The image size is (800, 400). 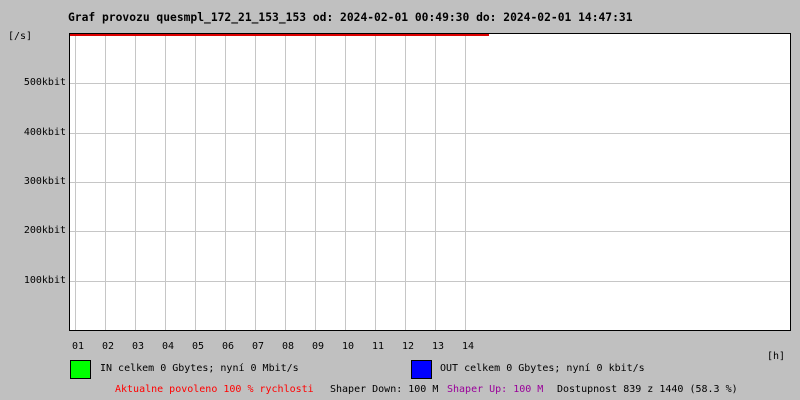 What do you see at coordinates (495, 389) in the screenshot?
I see `status-shaper-up: Shaper Up: 100 M` at bounding box center [495, 389].